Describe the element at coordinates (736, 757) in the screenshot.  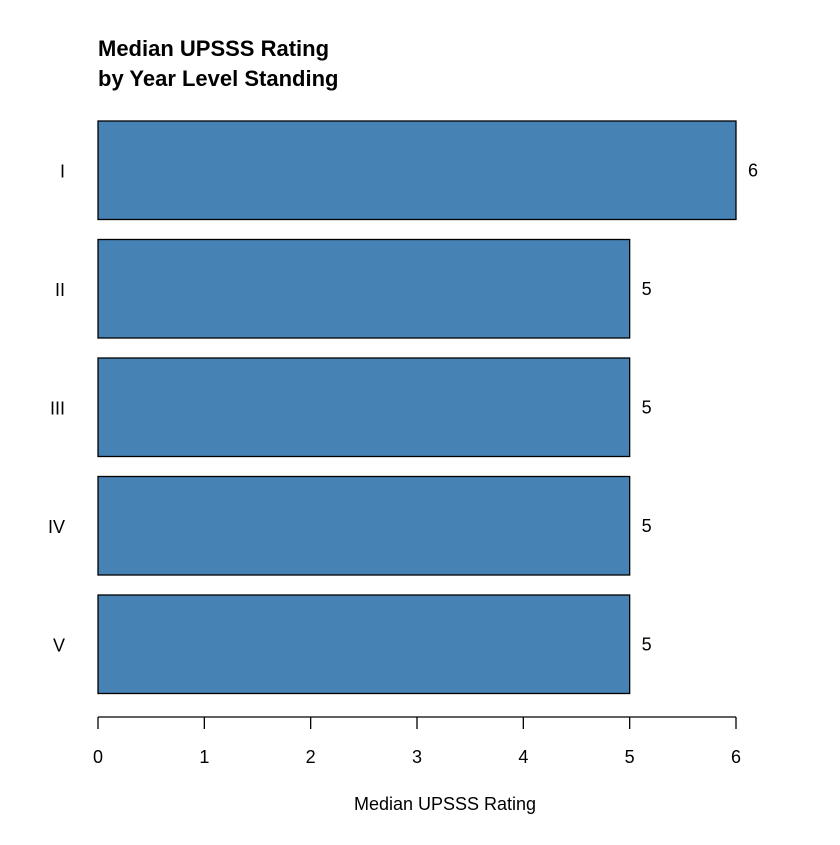
I see `x-tick-label: 6` at that location.